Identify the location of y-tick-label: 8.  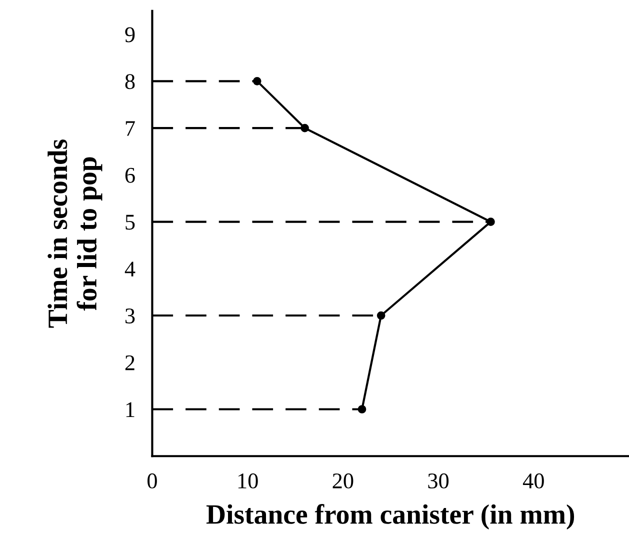
(130, 82).